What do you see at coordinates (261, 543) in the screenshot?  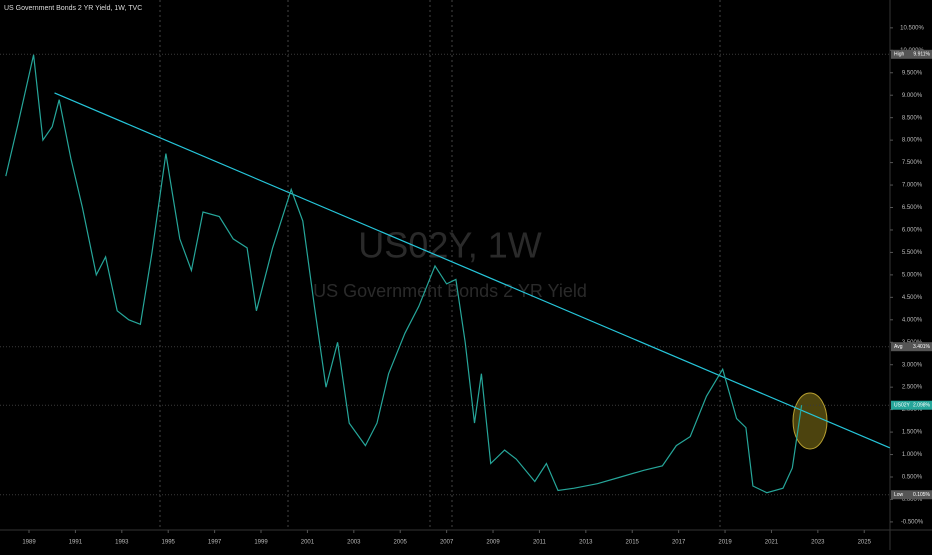 I see `x-tick-label: 1999` at bounding box center [261, 543].